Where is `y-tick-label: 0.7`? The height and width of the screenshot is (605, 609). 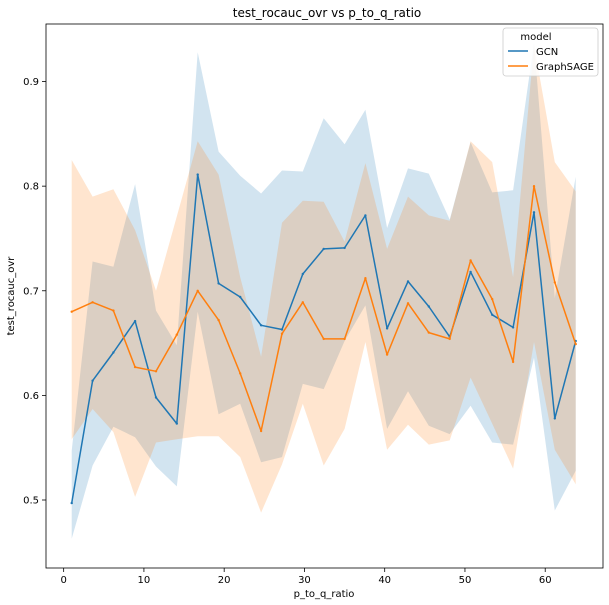 y-tick-label: 0.7 is located at coordinates (31, 291).